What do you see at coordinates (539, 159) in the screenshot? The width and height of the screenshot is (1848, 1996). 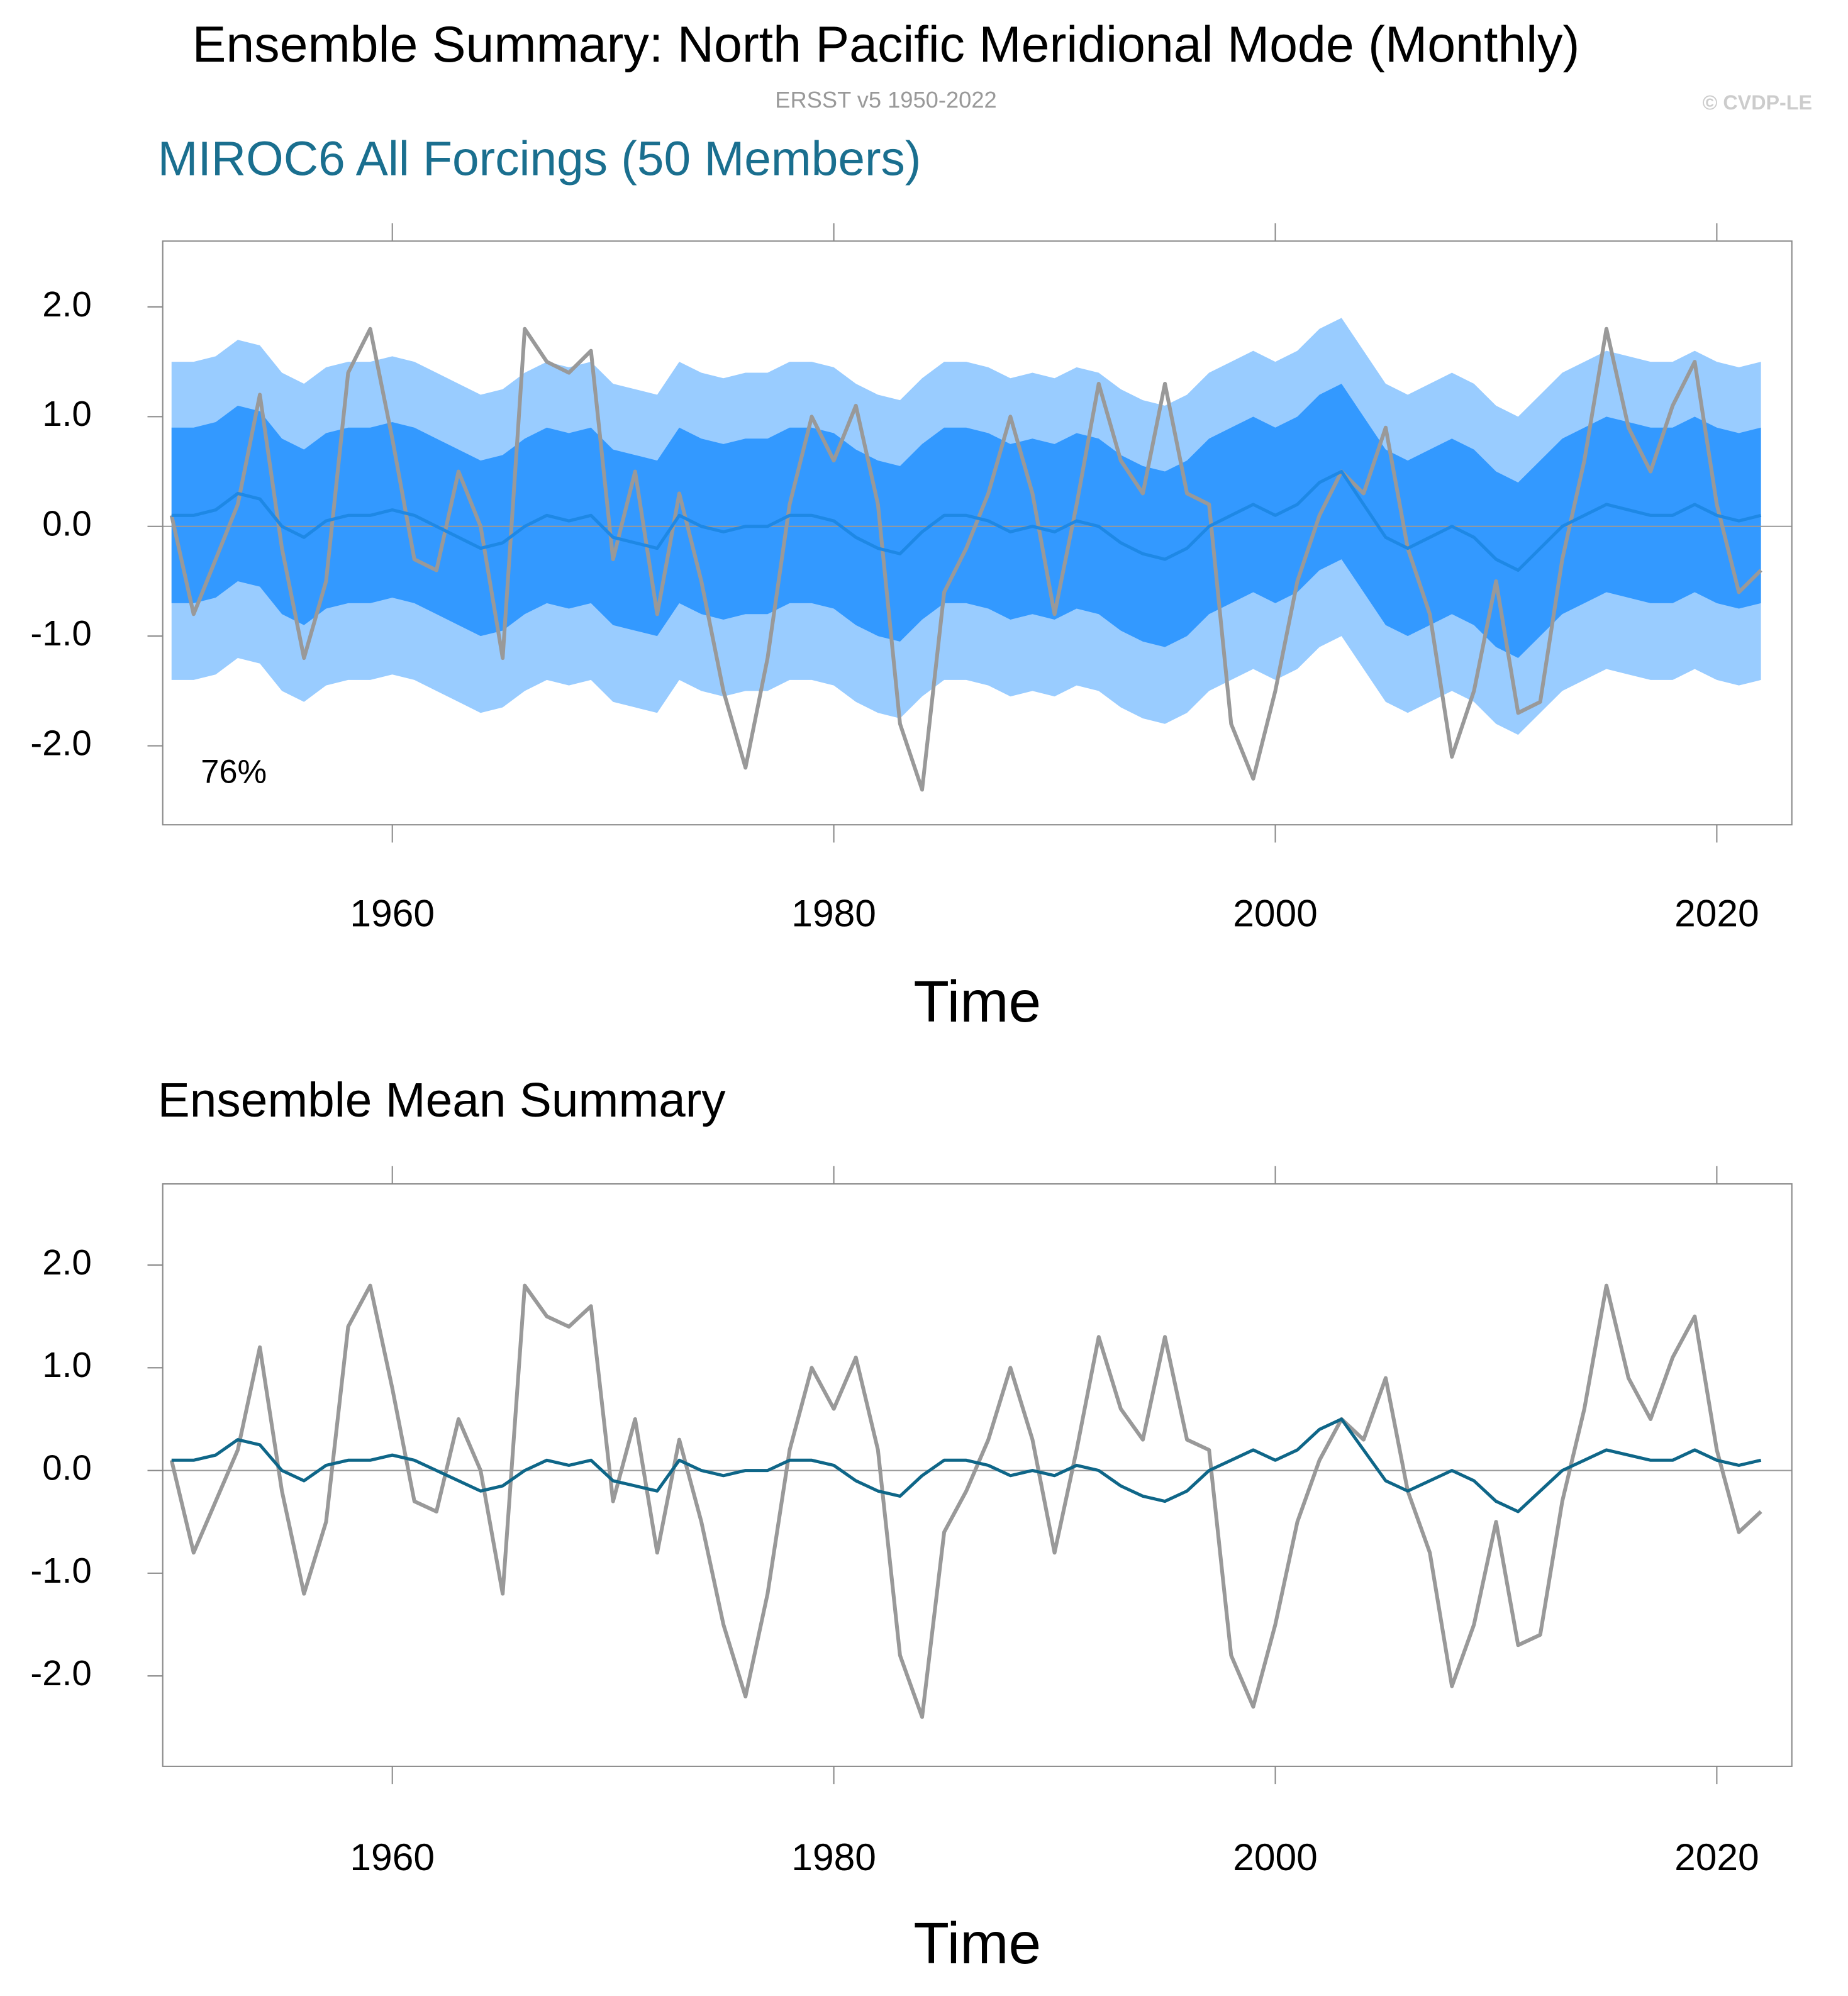 I see `chart-title: MIROC6 All Forcings (50 Members)` at bounding box center [539, 159].